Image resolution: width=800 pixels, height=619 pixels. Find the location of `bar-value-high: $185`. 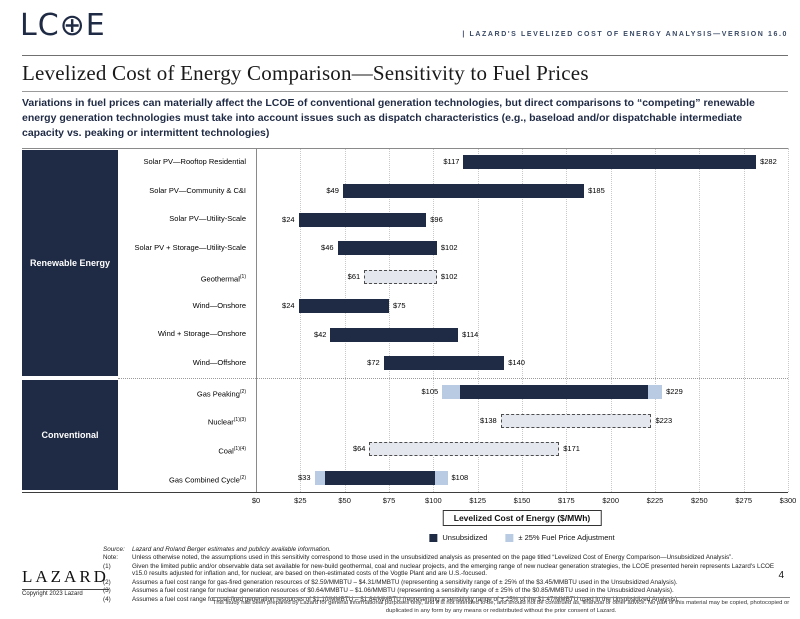

bar-value-high: $185 is located at coordinates (596, 191).